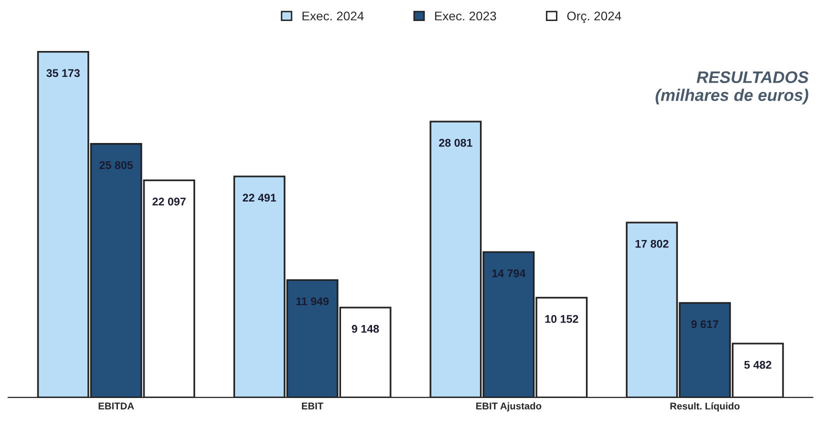  Describe the element at coordinates (63, 73) in the screenshot. I see `data-label: 35 173` at that location.